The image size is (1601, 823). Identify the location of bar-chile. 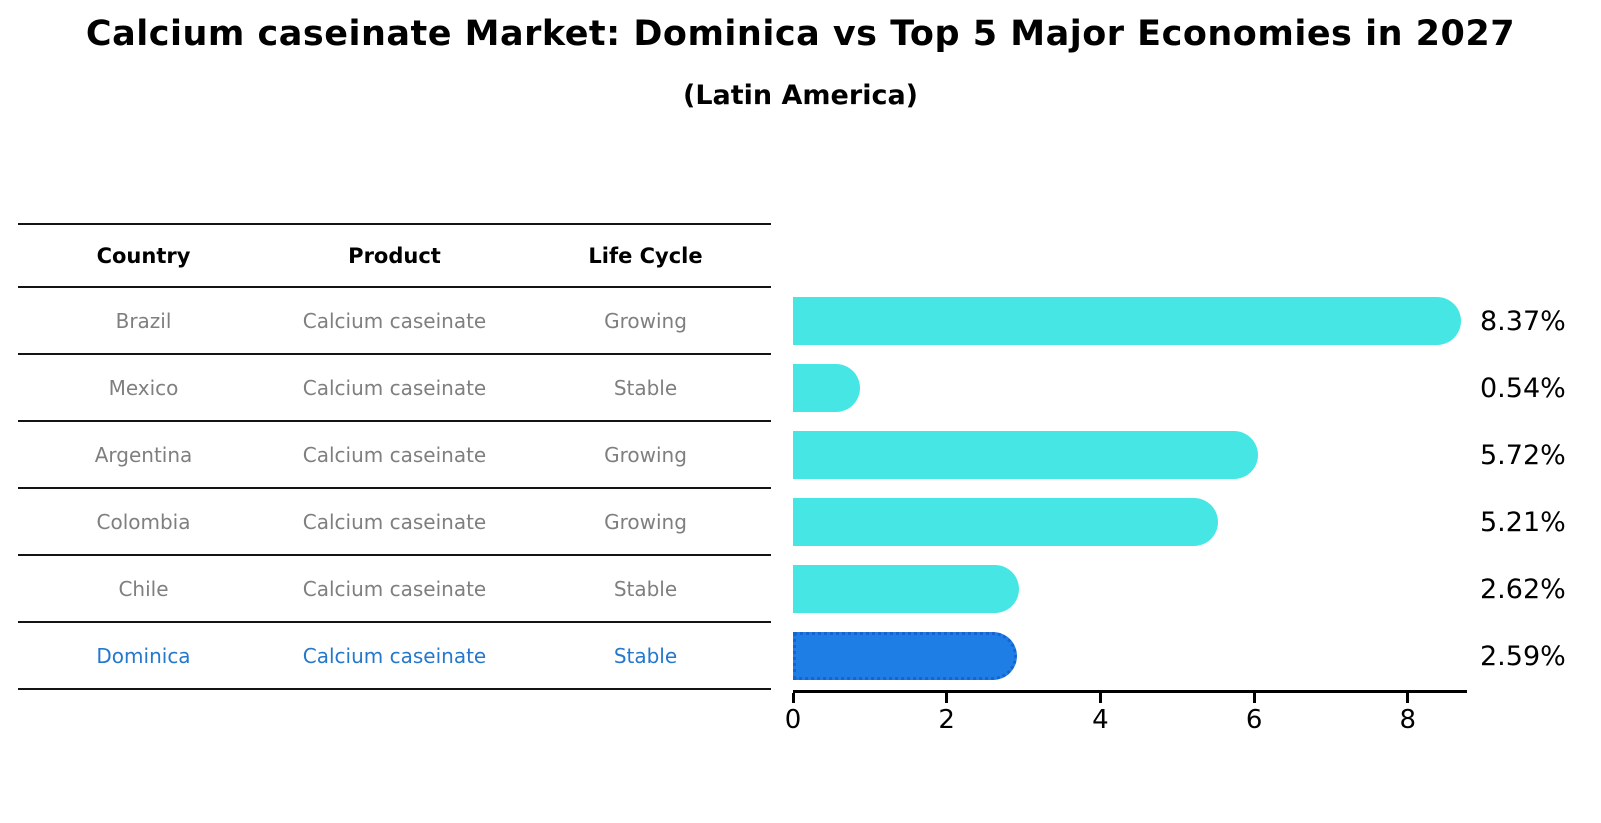
(906, 589).